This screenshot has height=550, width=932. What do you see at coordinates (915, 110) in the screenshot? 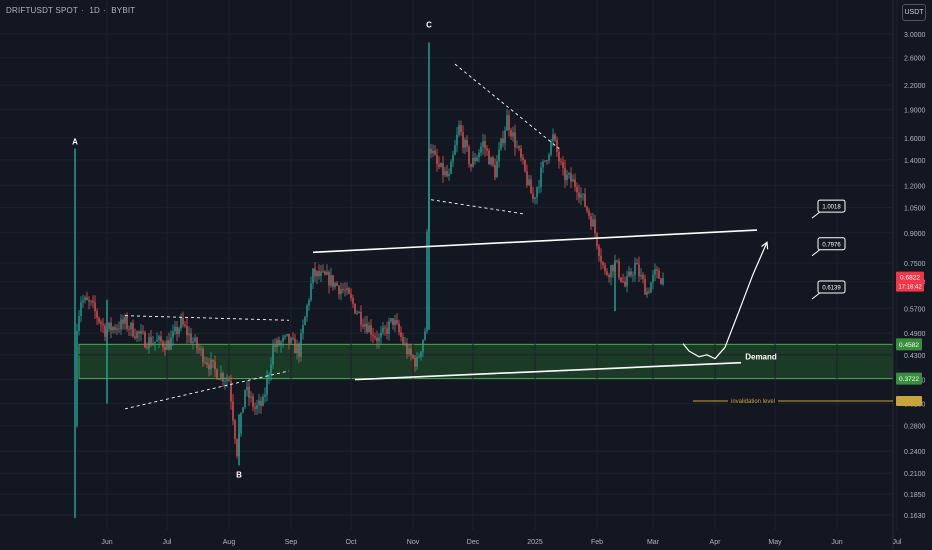
I see `y-tick-label: 1.9000` at bounding box center [915, 110].